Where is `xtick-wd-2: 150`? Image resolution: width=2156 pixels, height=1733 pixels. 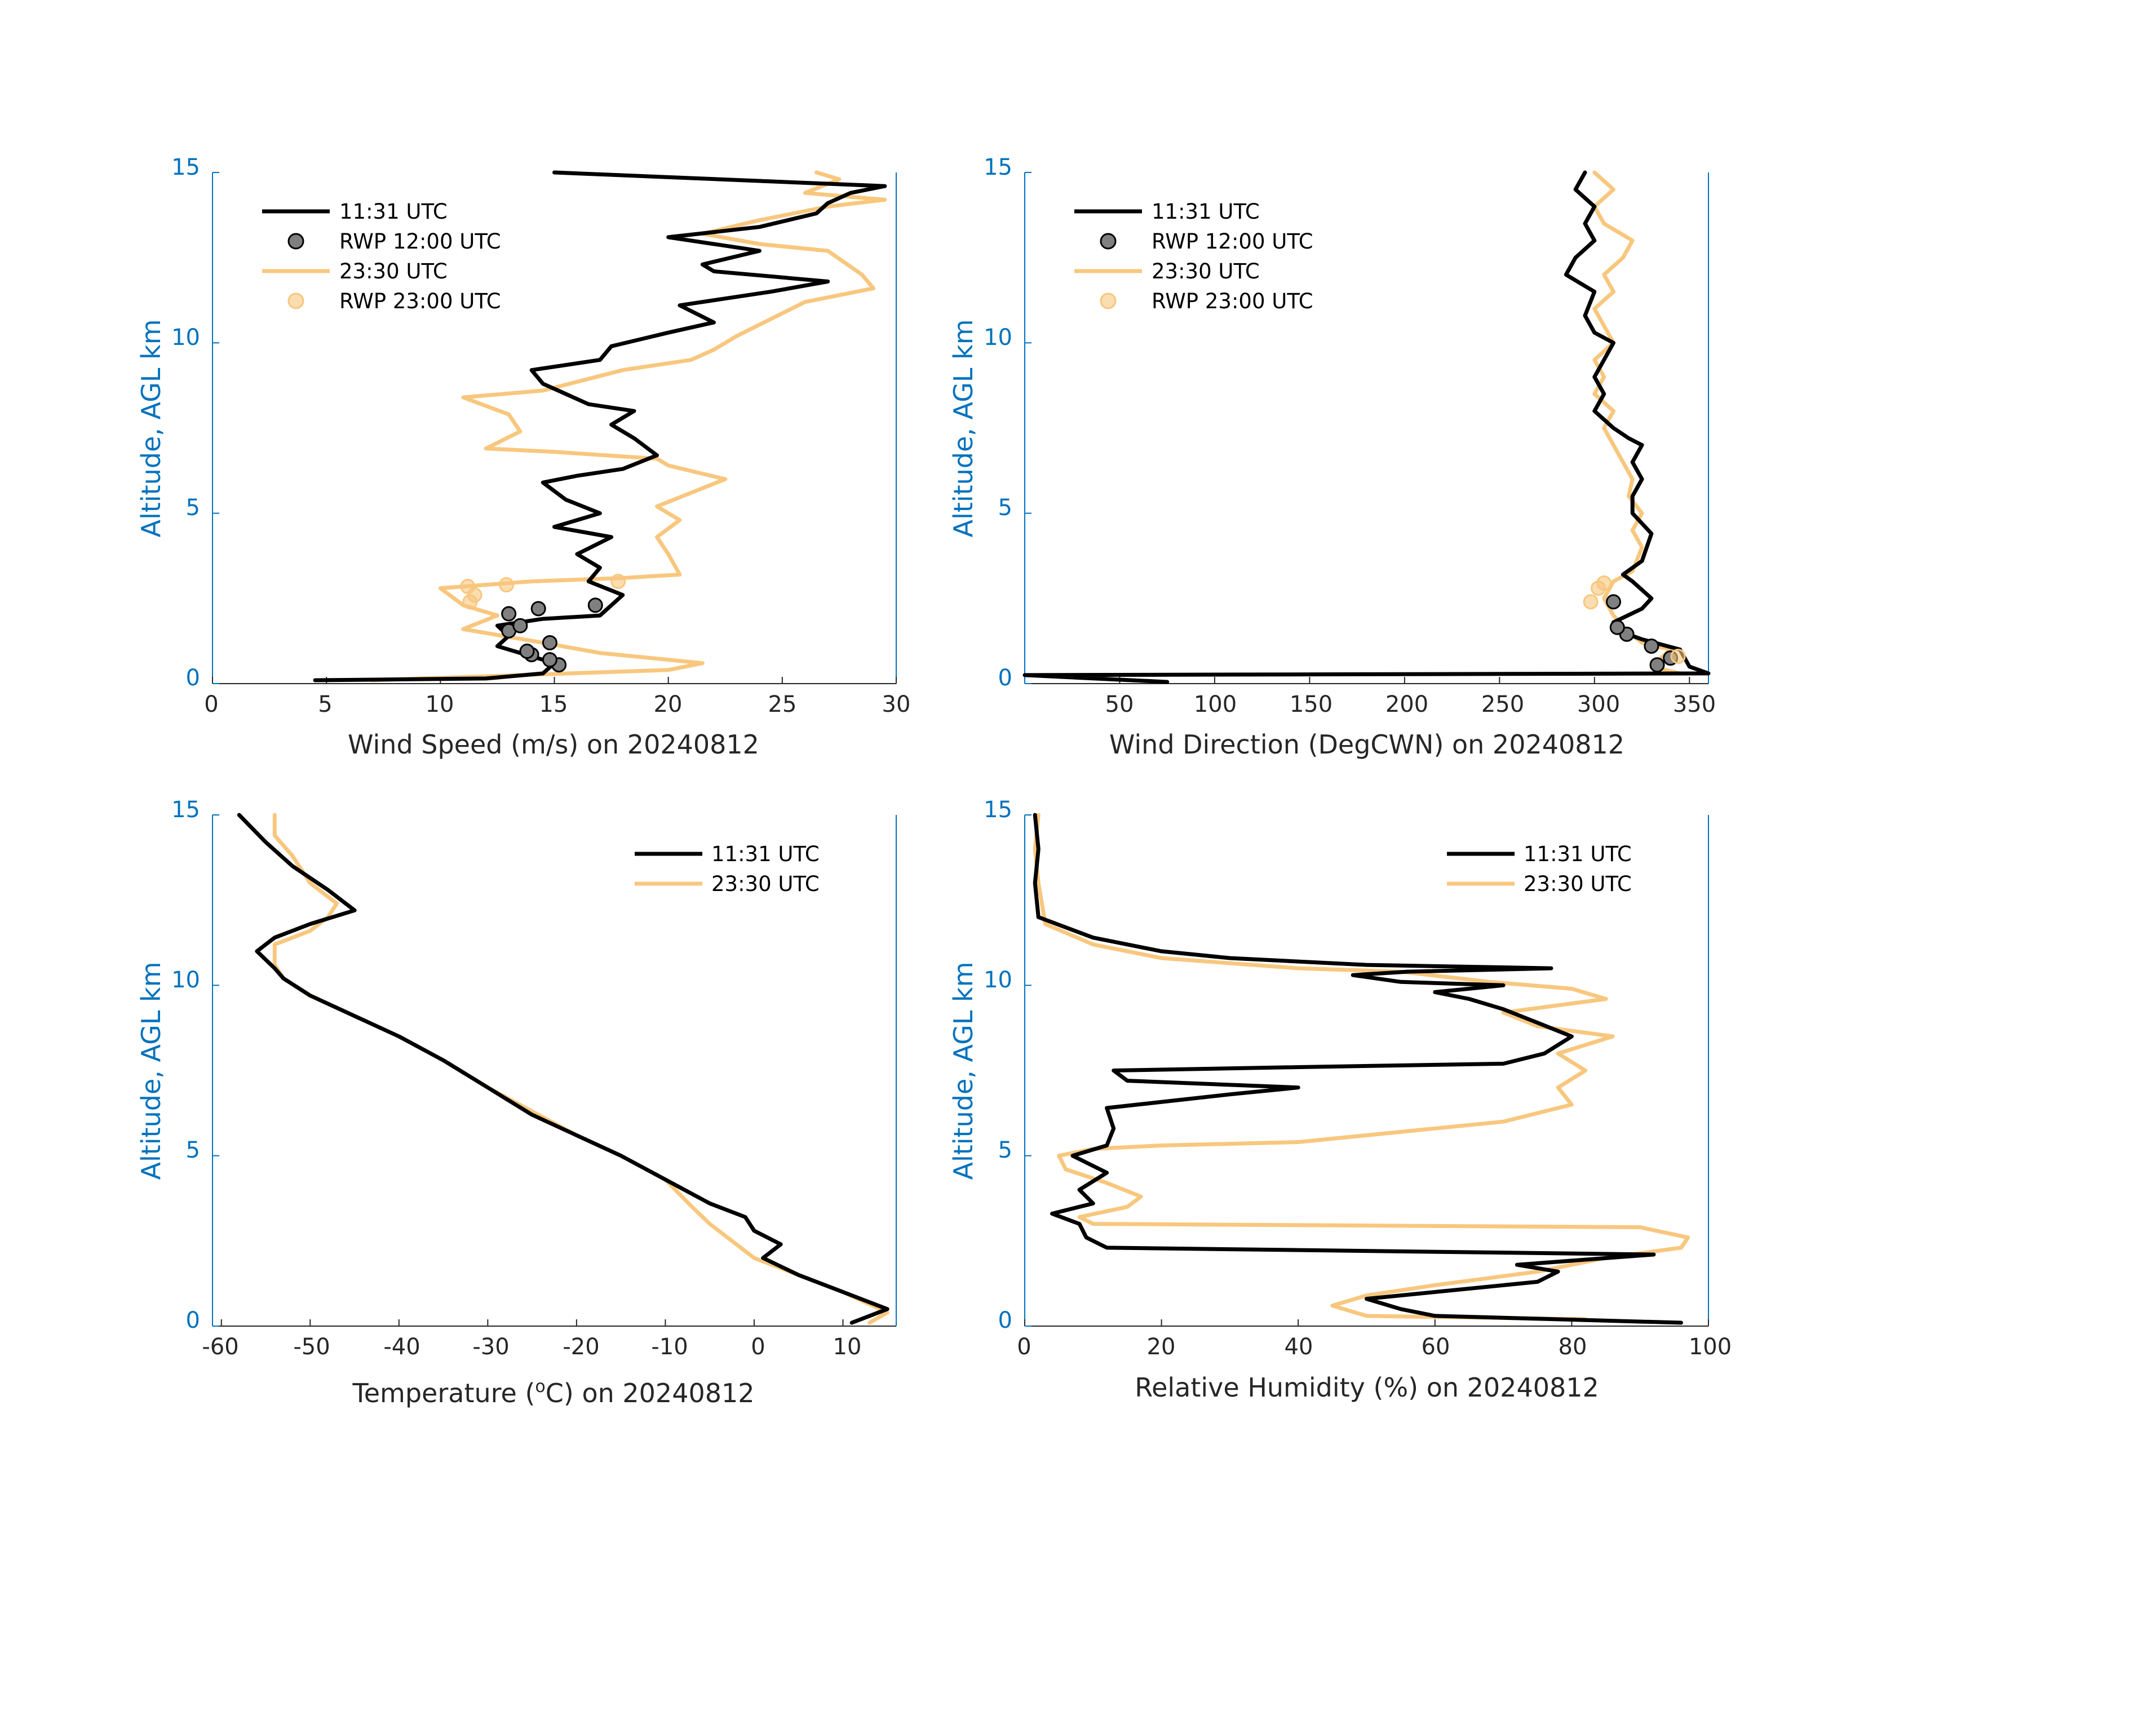
xtick-wd-2: 150 is located at coordinates (1311, 704).